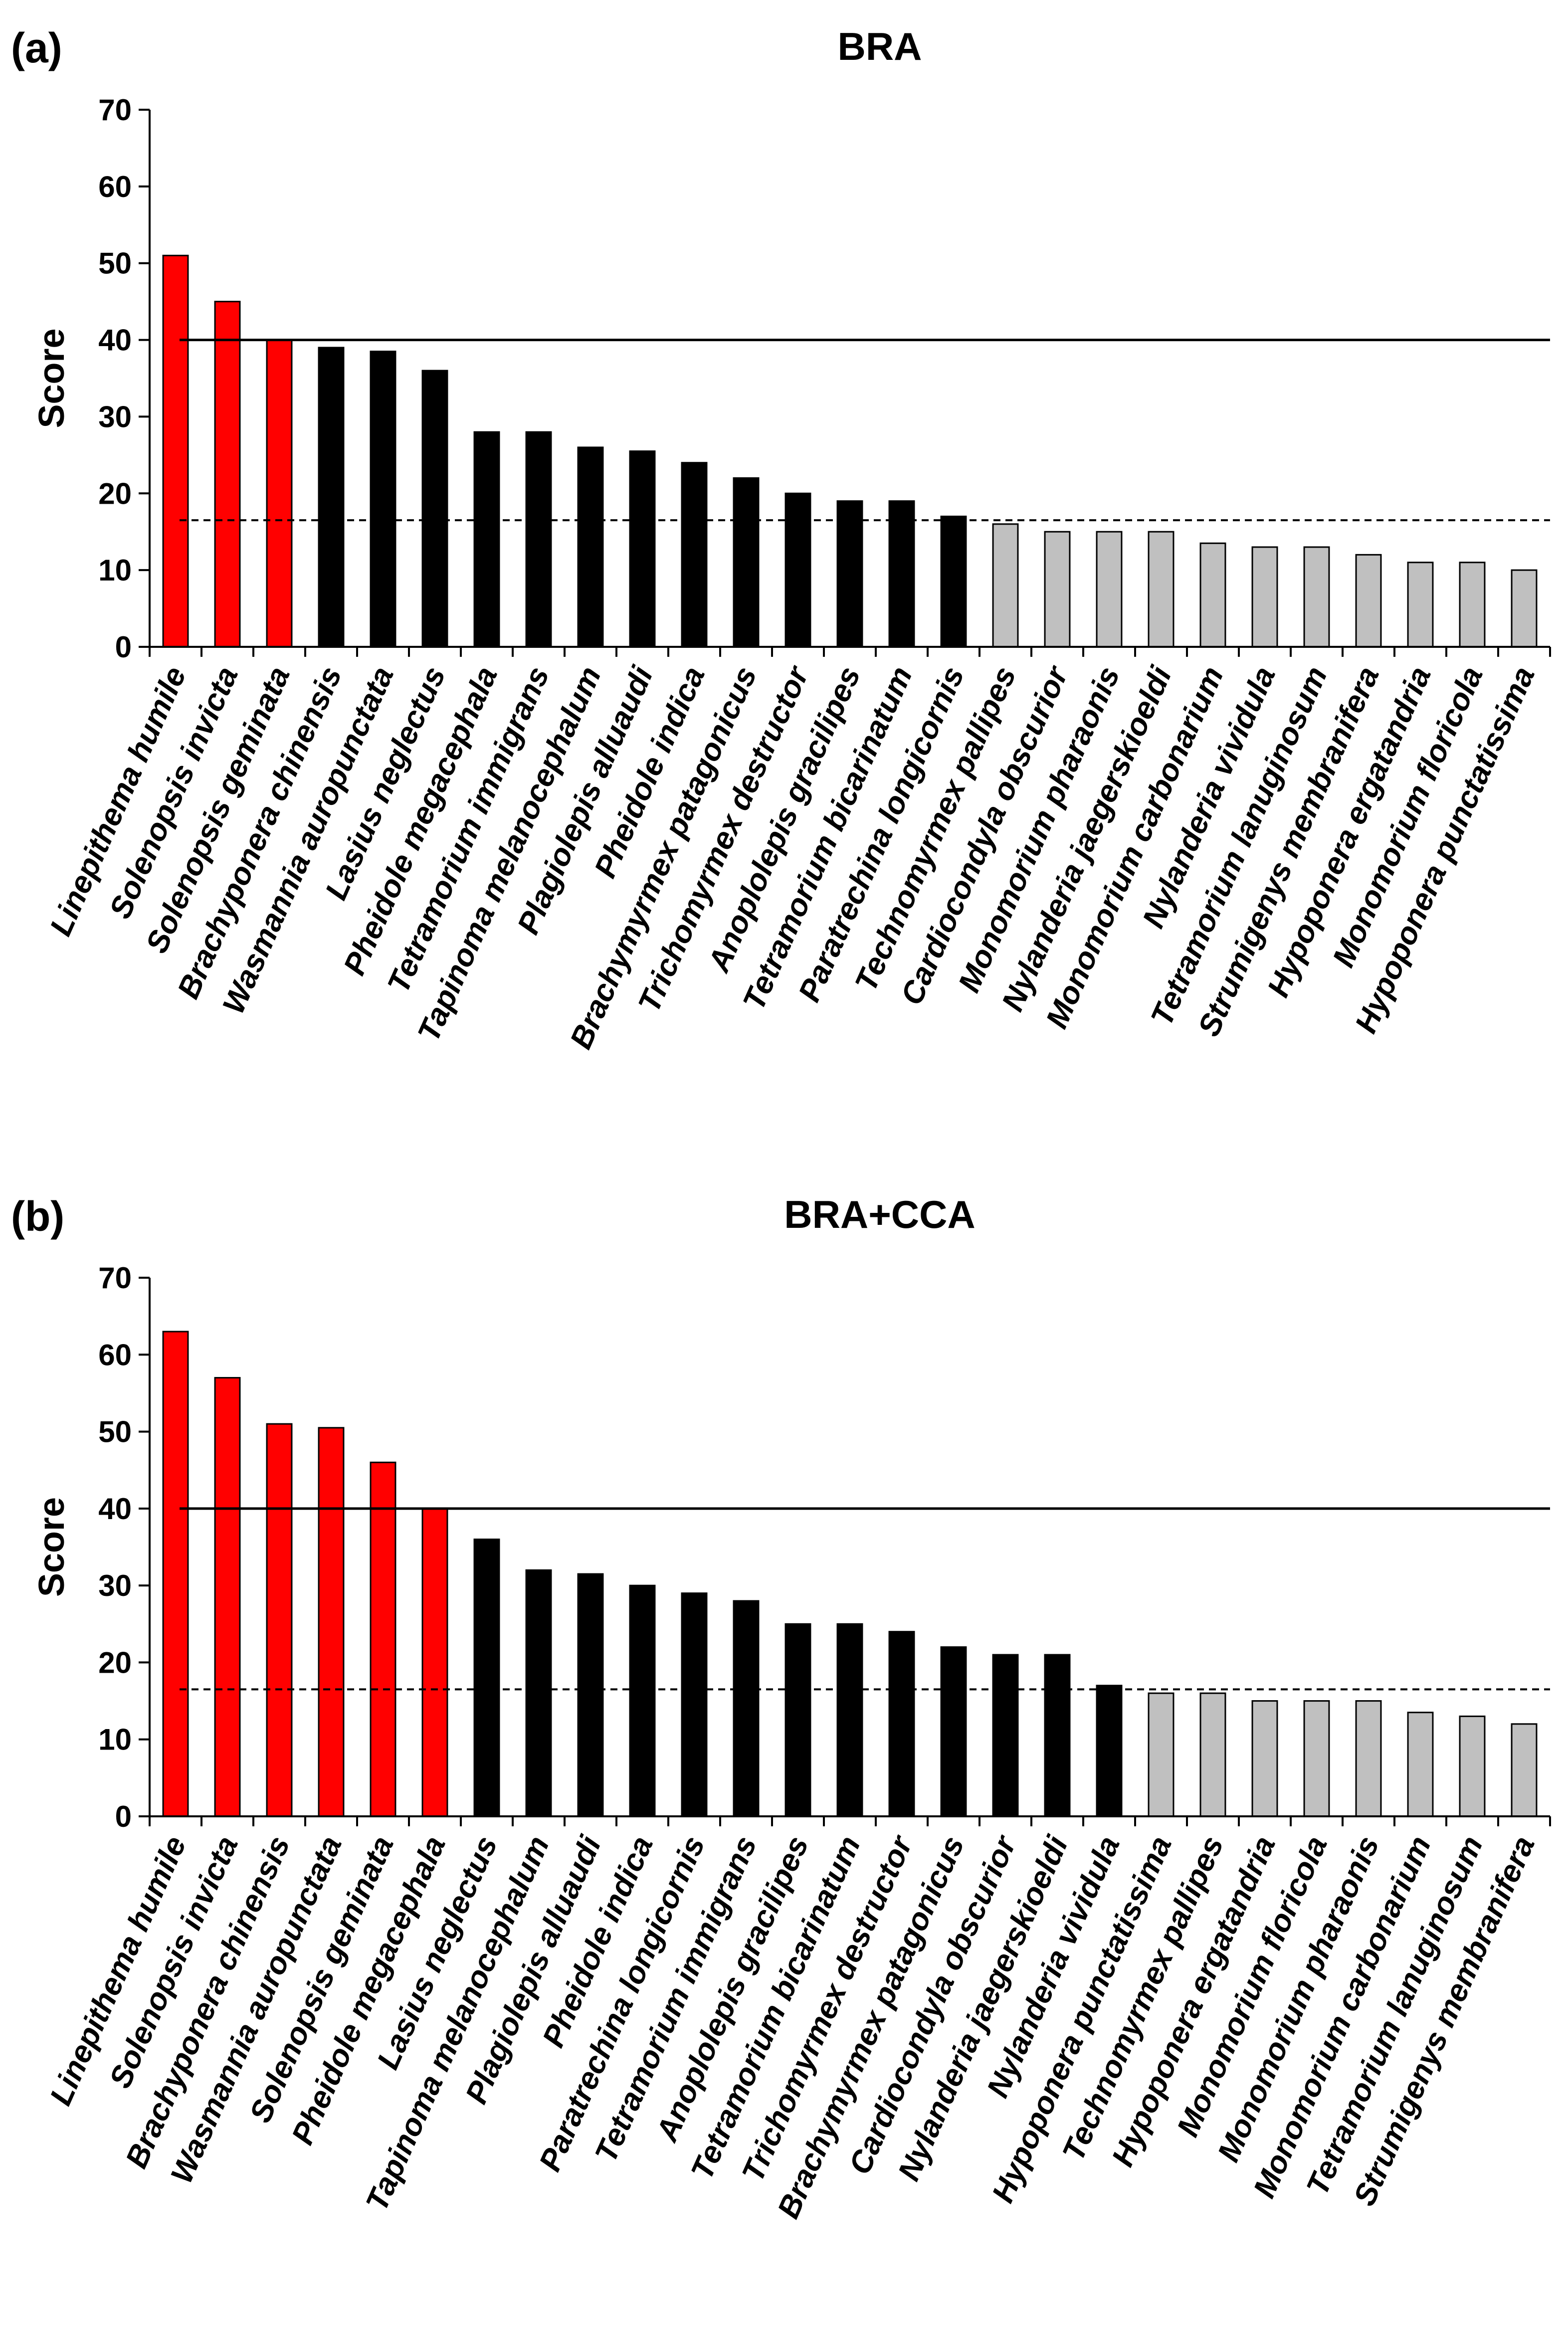  I want to click on panel-letter: (a), so click(36, 47).